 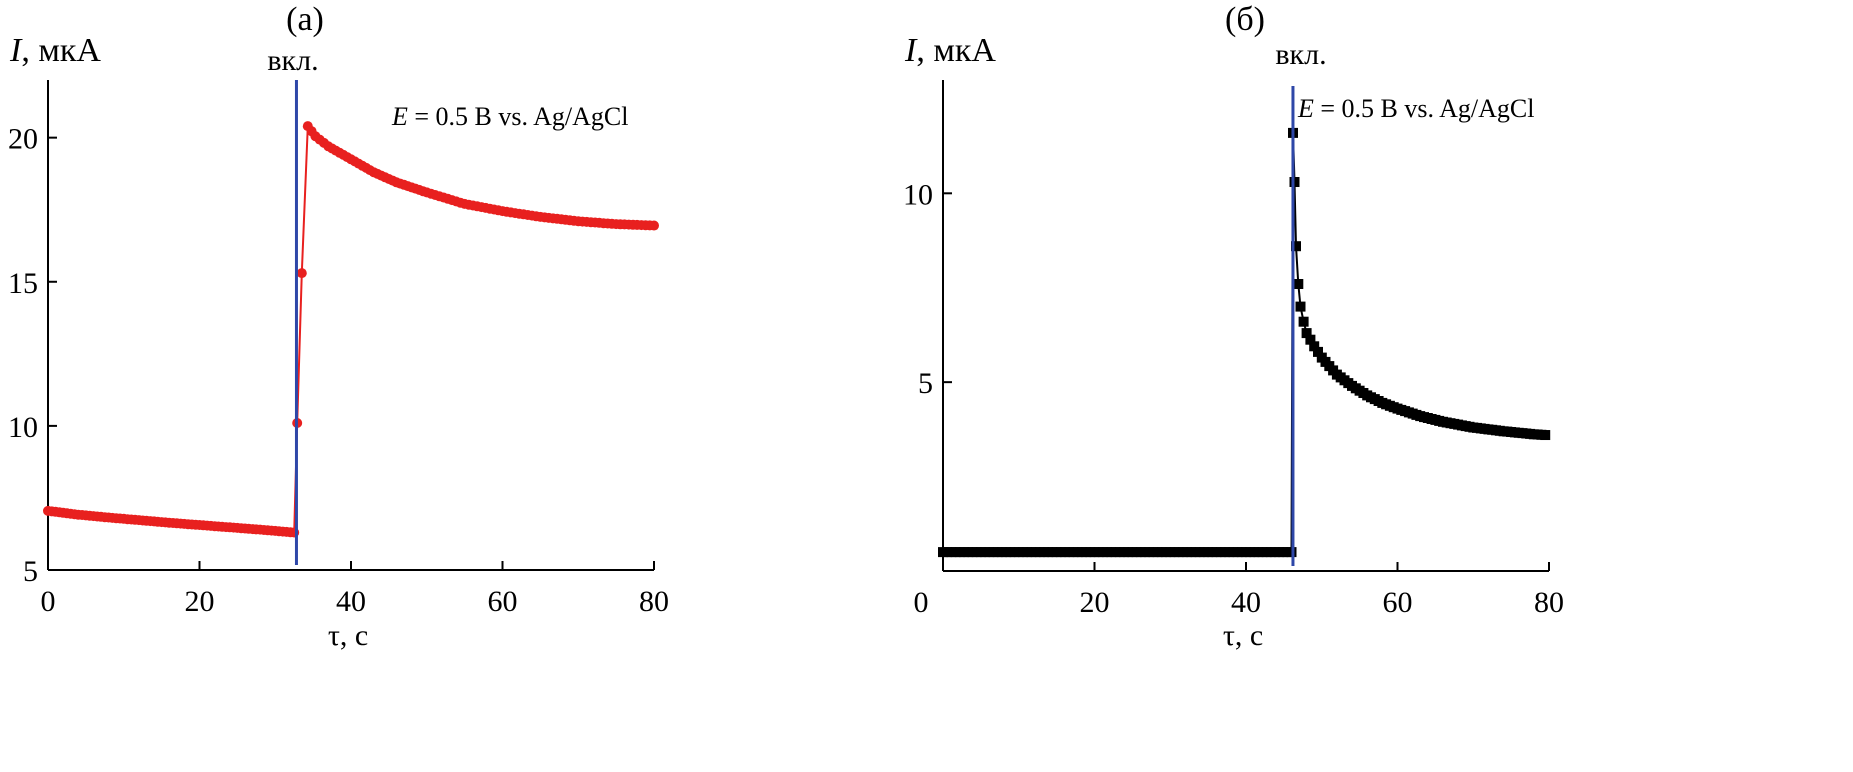 I want to click on panel-a-y-tick-label: 10, so click(x=23, y=427).